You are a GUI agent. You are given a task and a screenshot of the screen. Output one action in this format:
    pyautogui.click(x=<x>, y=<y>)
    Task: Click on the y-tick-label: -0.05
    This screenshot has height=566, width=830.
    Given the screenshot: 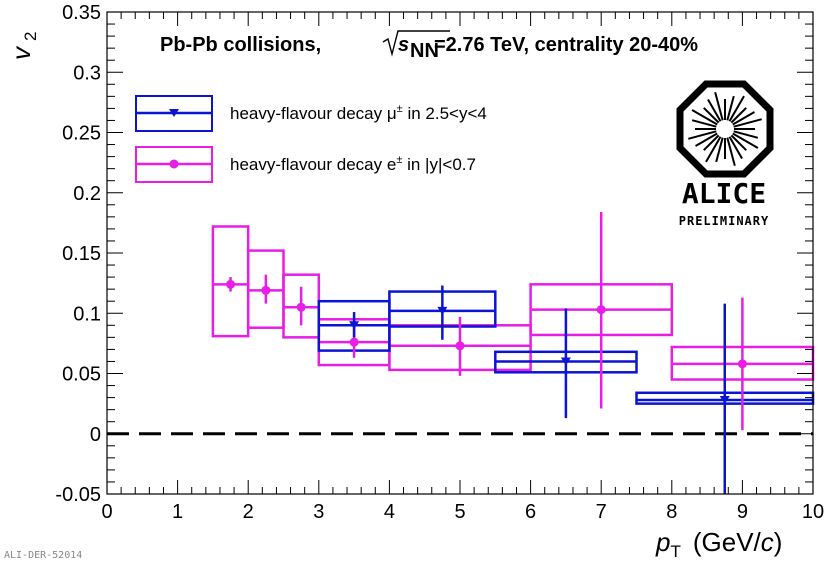 What is the action you would take?
    pyautogui.click(x=78, y=495)
    